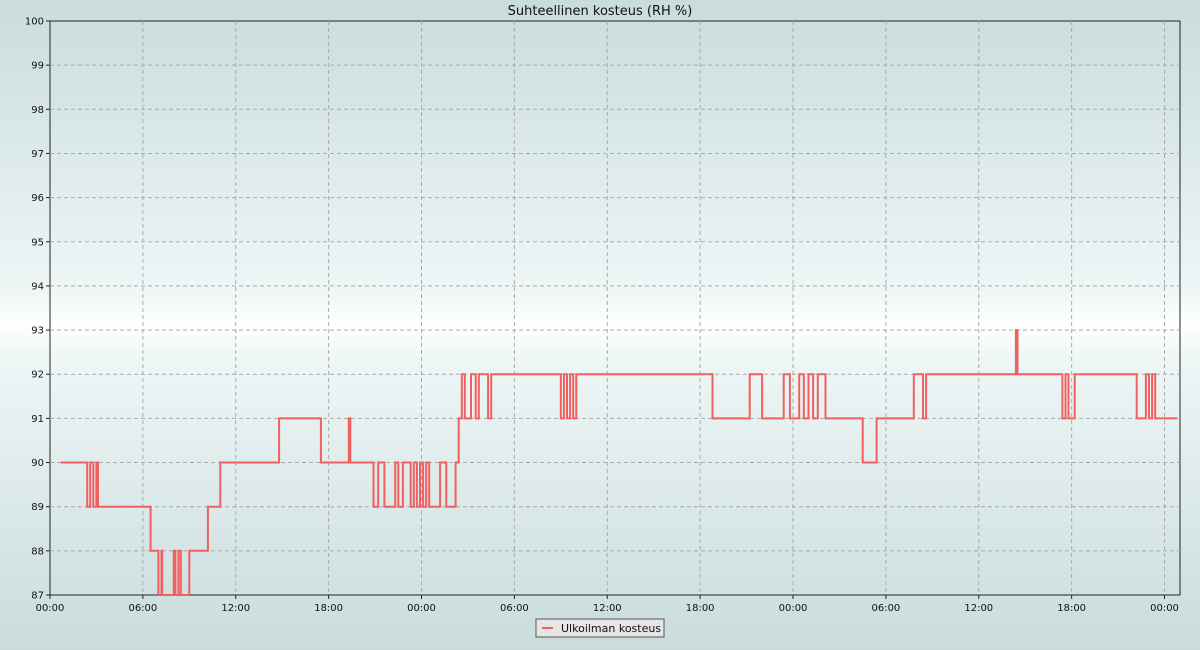 This screenshot has height=650, width=1200. What do you see at coordinates (37, 419) in the screenshot?
I see `y-tick-label: 91` at bounding box center [37, 419].